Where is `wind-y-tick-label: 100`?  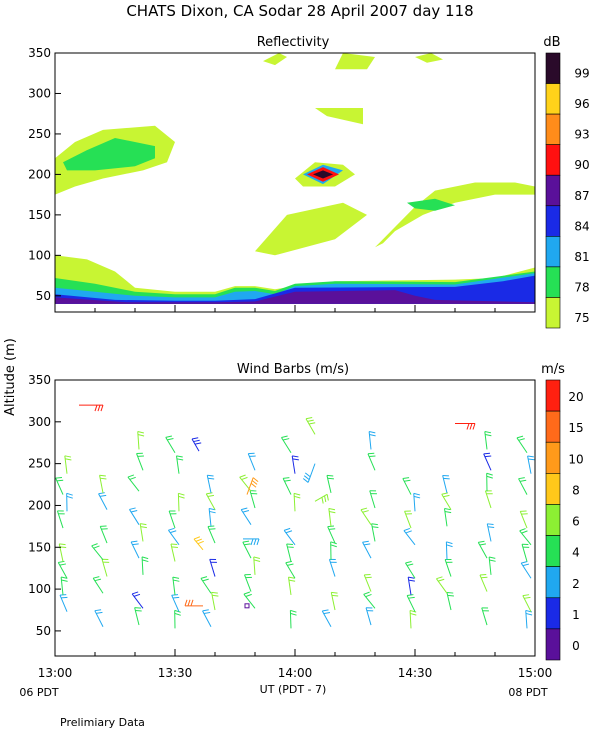
wind-y-tick-label: 100 is located at coordinates (39, 589).